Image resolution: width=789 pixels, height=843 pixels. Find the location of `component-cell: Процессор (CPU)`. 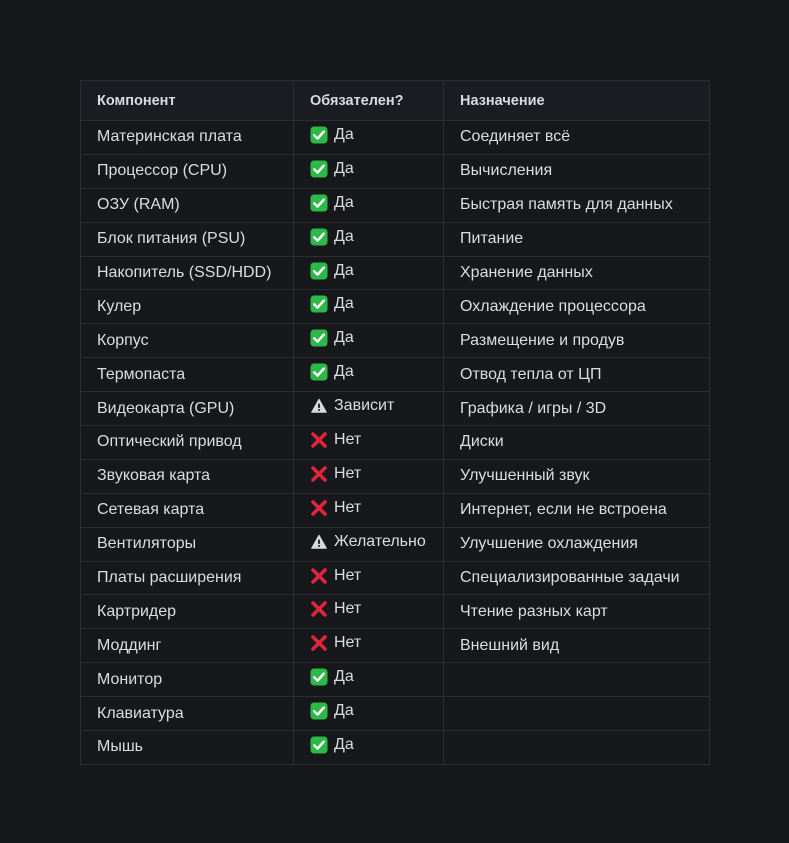

component-cell: Процессор (CPU) is located at coordinates (187, 171).